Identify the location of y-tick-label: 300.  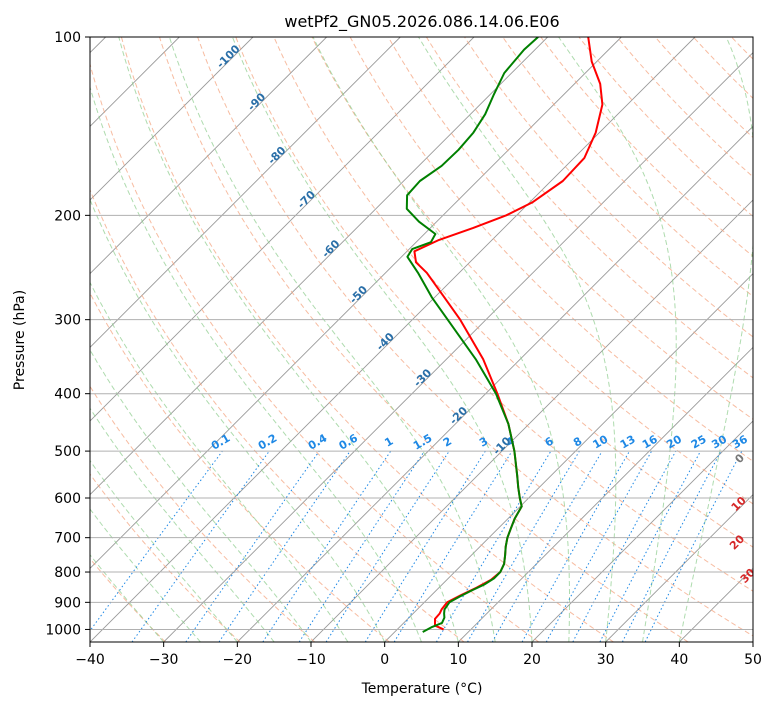
(67, 321).